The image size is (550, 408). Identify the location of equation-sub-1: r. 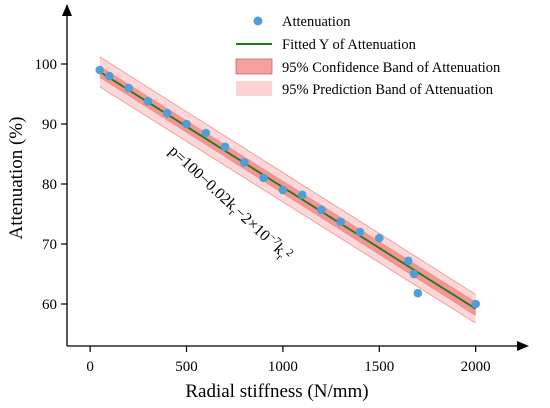
(231, 213).